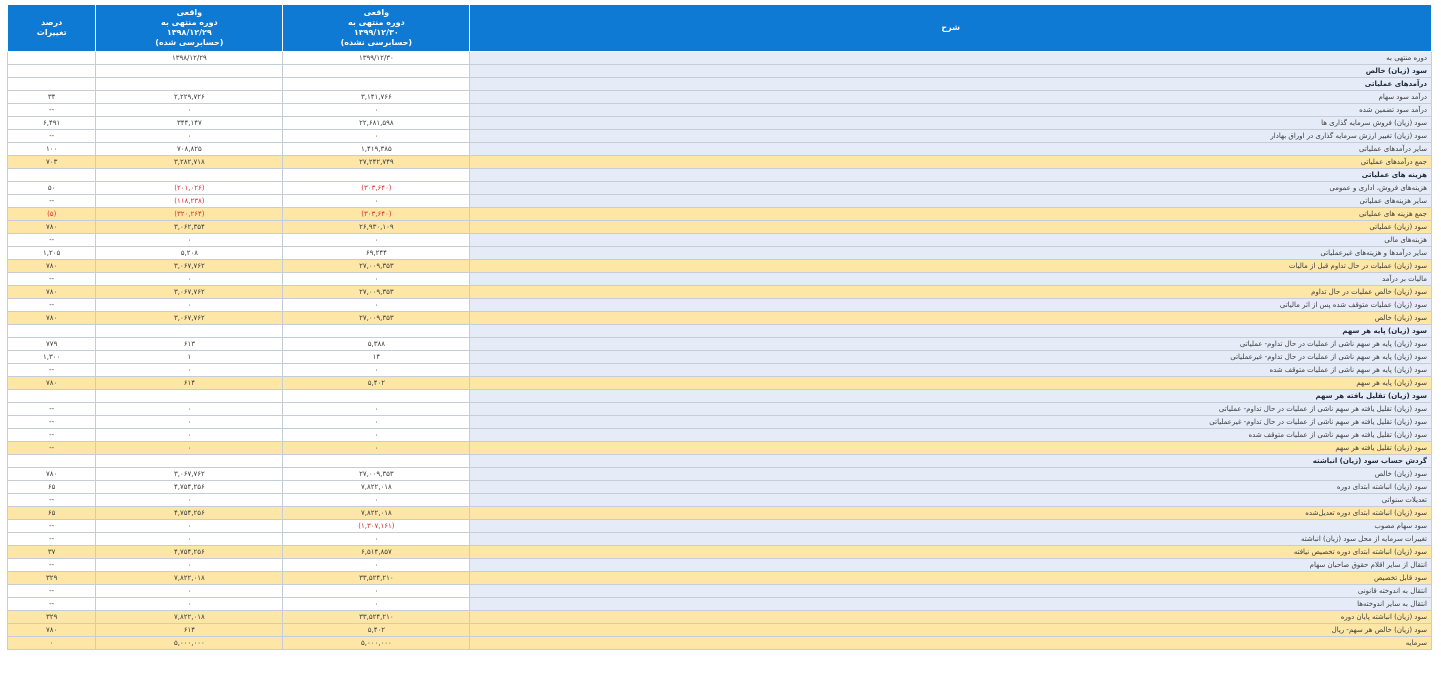  What do you see at coordinates (189, 149) in the screenshot?
I see `row-previous-value: ۷۰۸,۸۲۵` at bounding box center [189, 149].